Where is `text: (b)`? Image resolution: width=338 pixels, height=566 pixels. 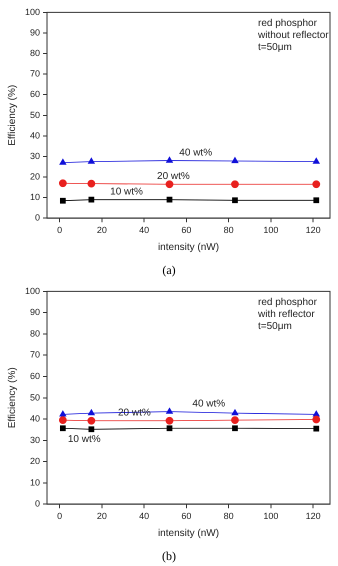
text: (b) is located at coordinates (169, 556).